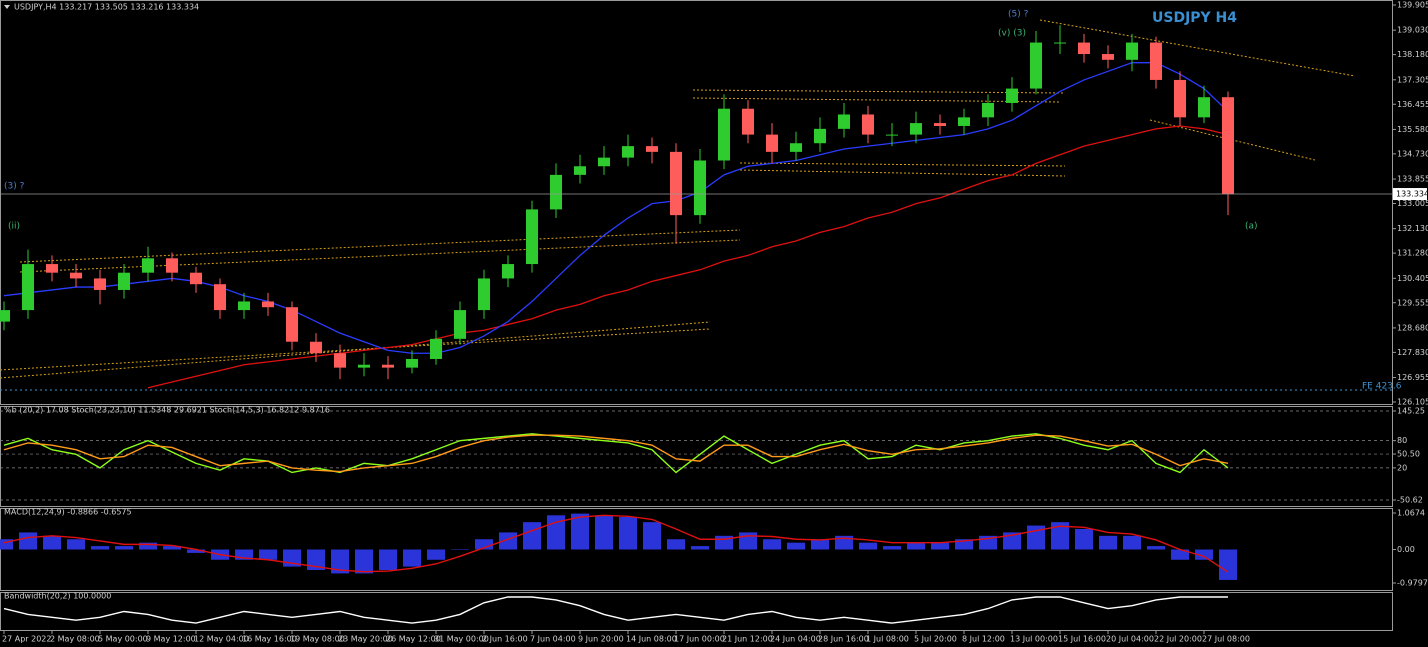 Image resolution: width=1428 pixels, height=647 pixels. I want to click on x-tick-label: 12 May 04:00, so click(221, 639).